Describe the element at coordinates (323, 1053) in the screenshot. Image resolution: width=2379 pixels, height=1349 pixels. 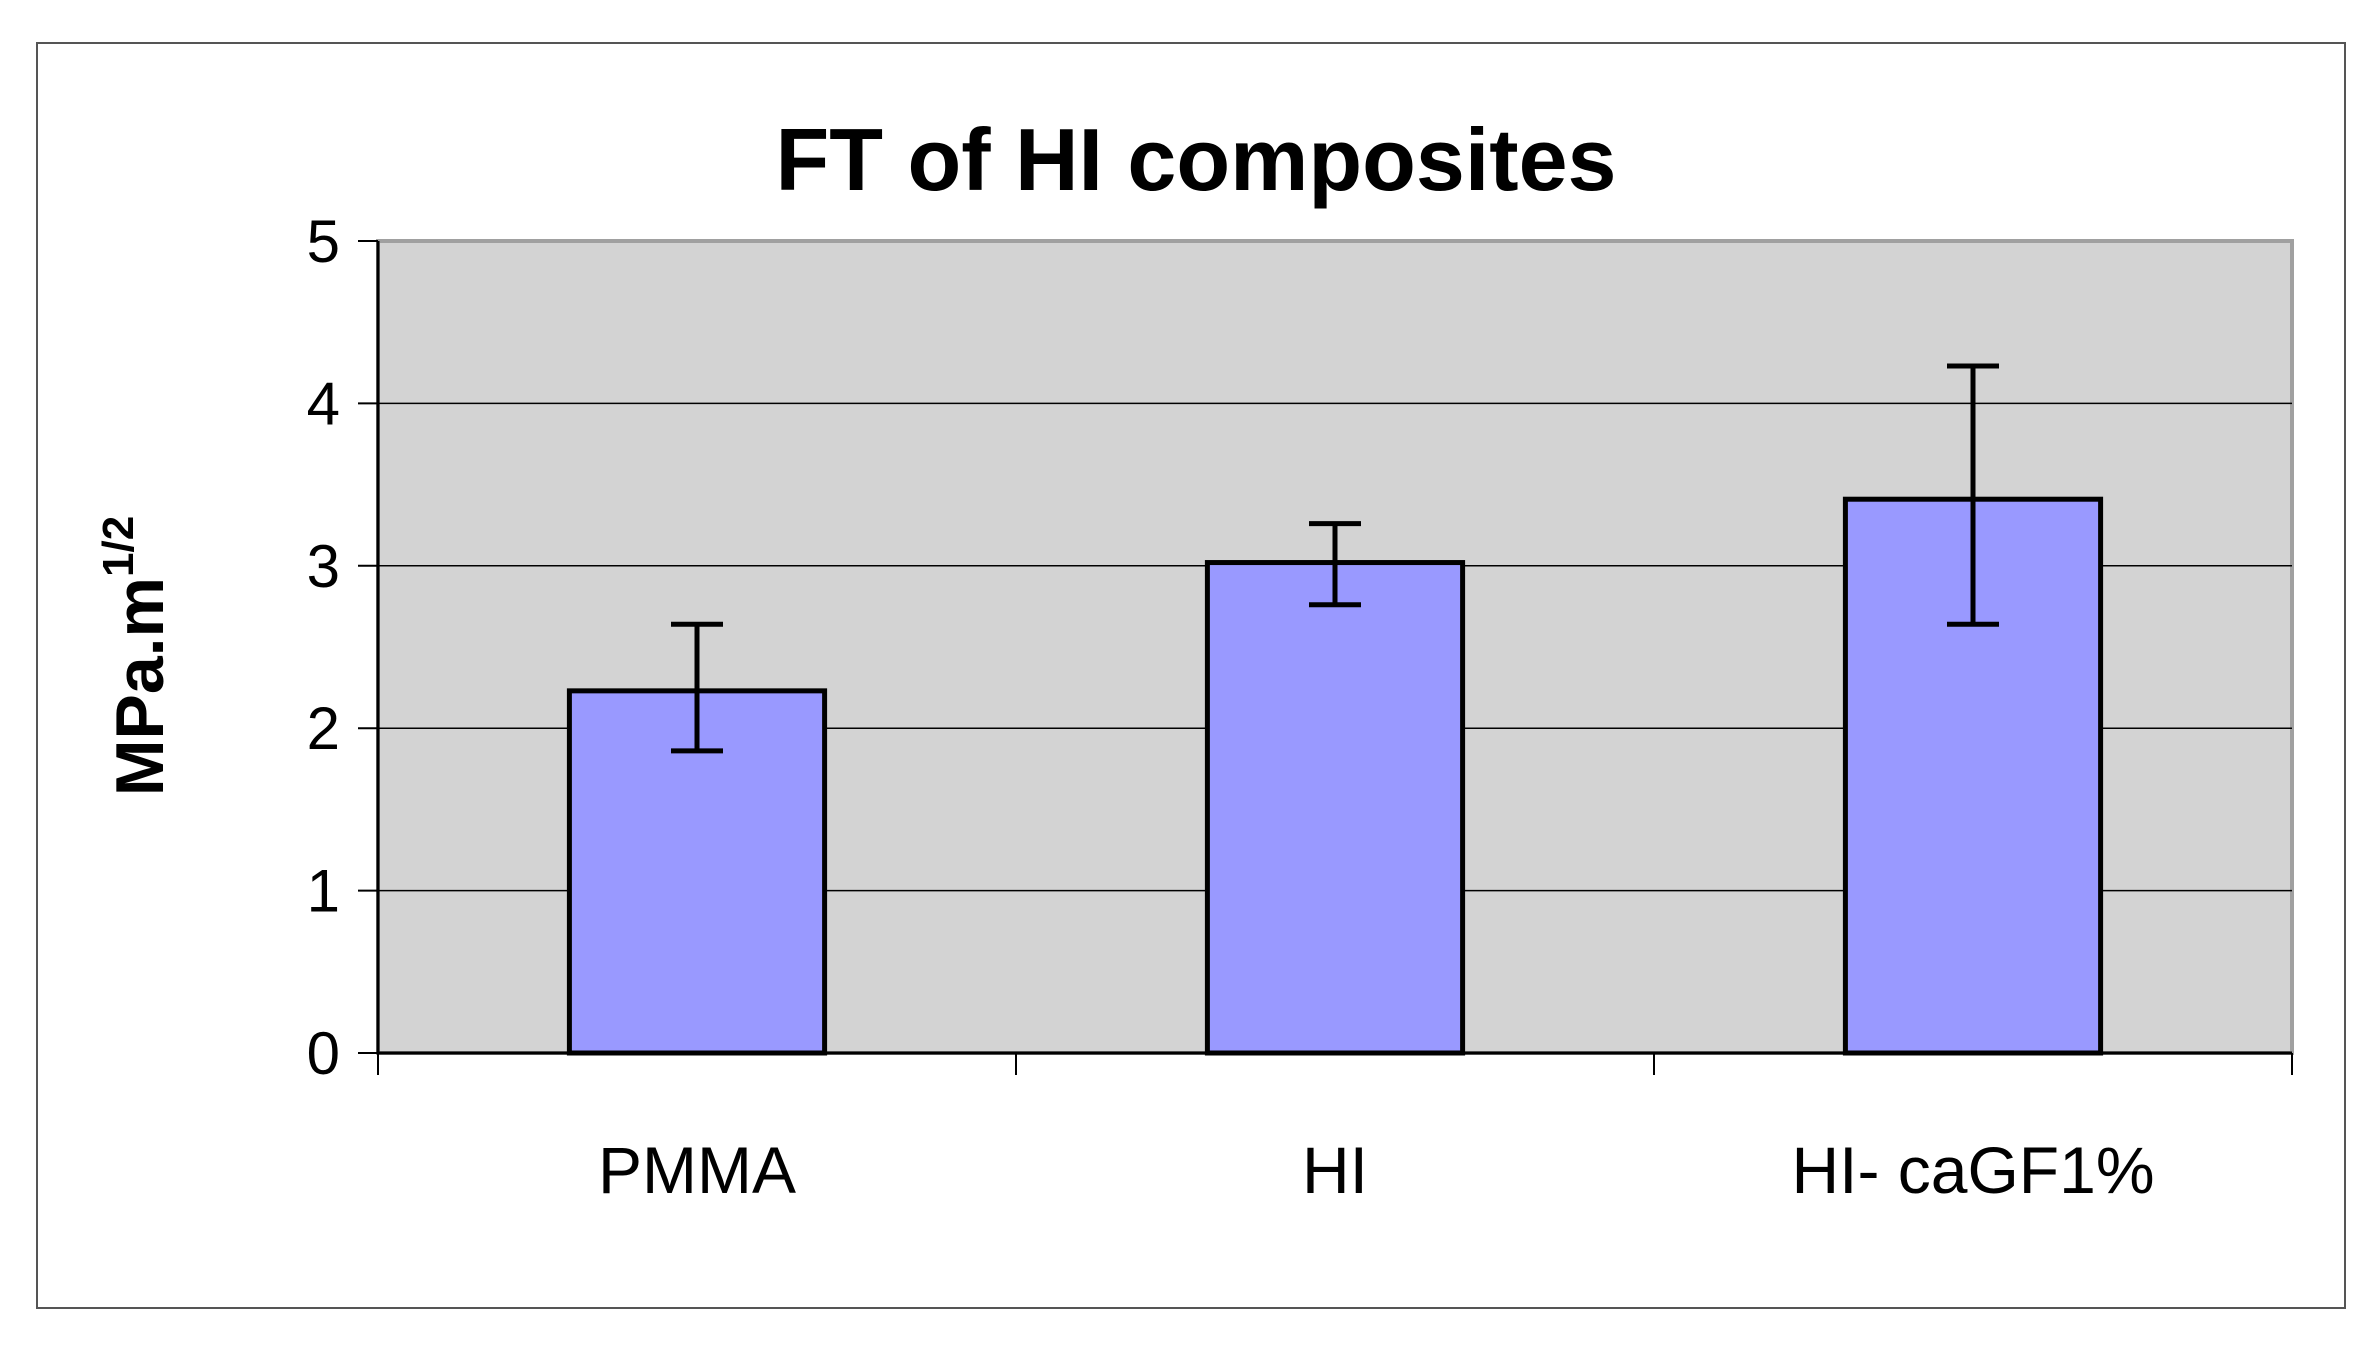
I see `y-tick-label: 0` at that location.